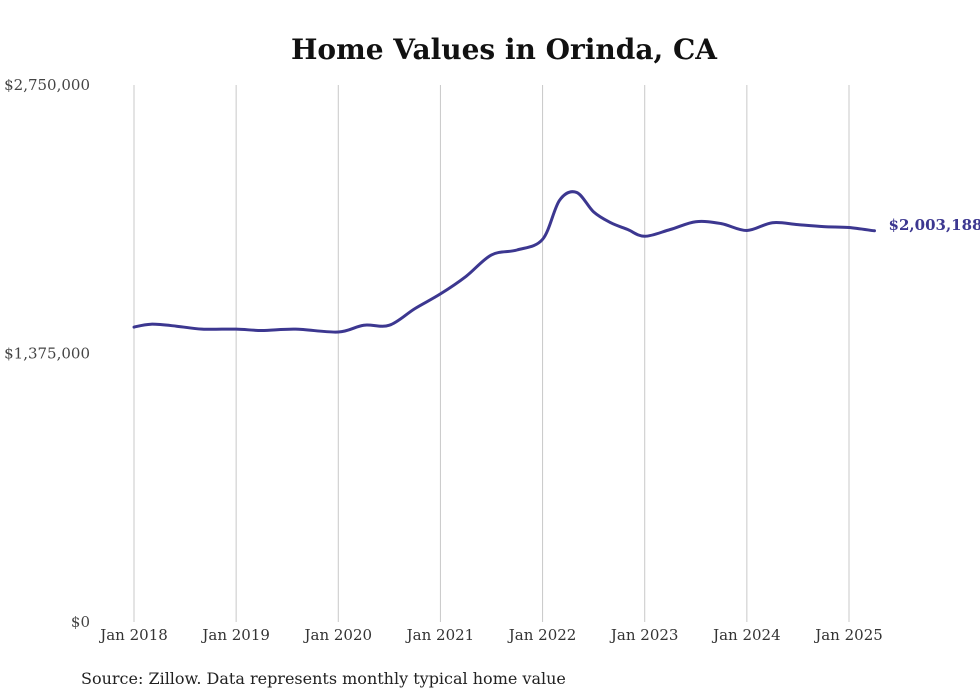 The width and height of the screenshot is (980, 699). I want to click on chart-title: Home Values in Orinda, CA, so click(504, 49).